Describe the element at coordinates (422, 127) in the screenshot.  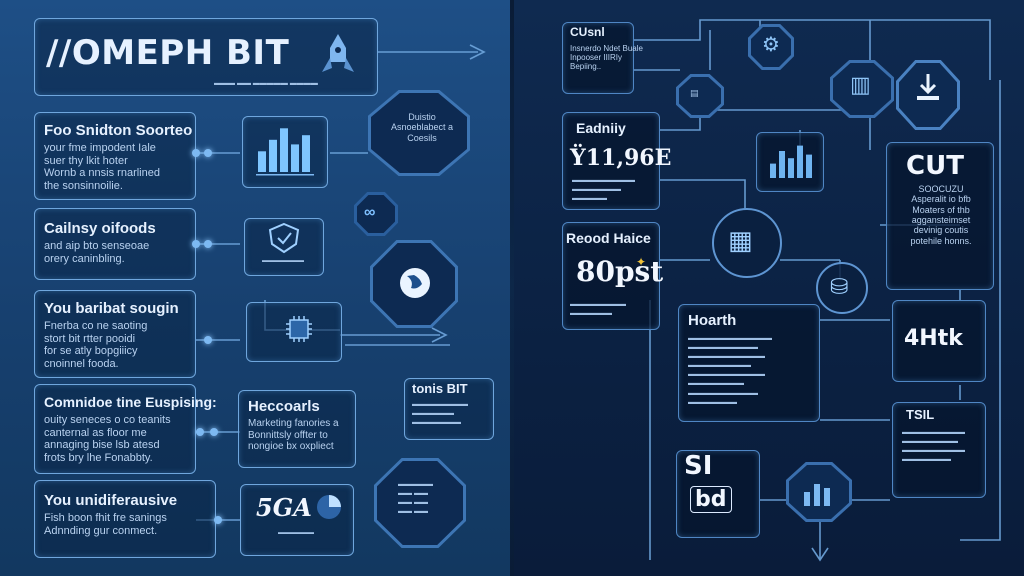
I see `label-octagon-text: Duistio Asnoeblabect a Coesils` at that location.